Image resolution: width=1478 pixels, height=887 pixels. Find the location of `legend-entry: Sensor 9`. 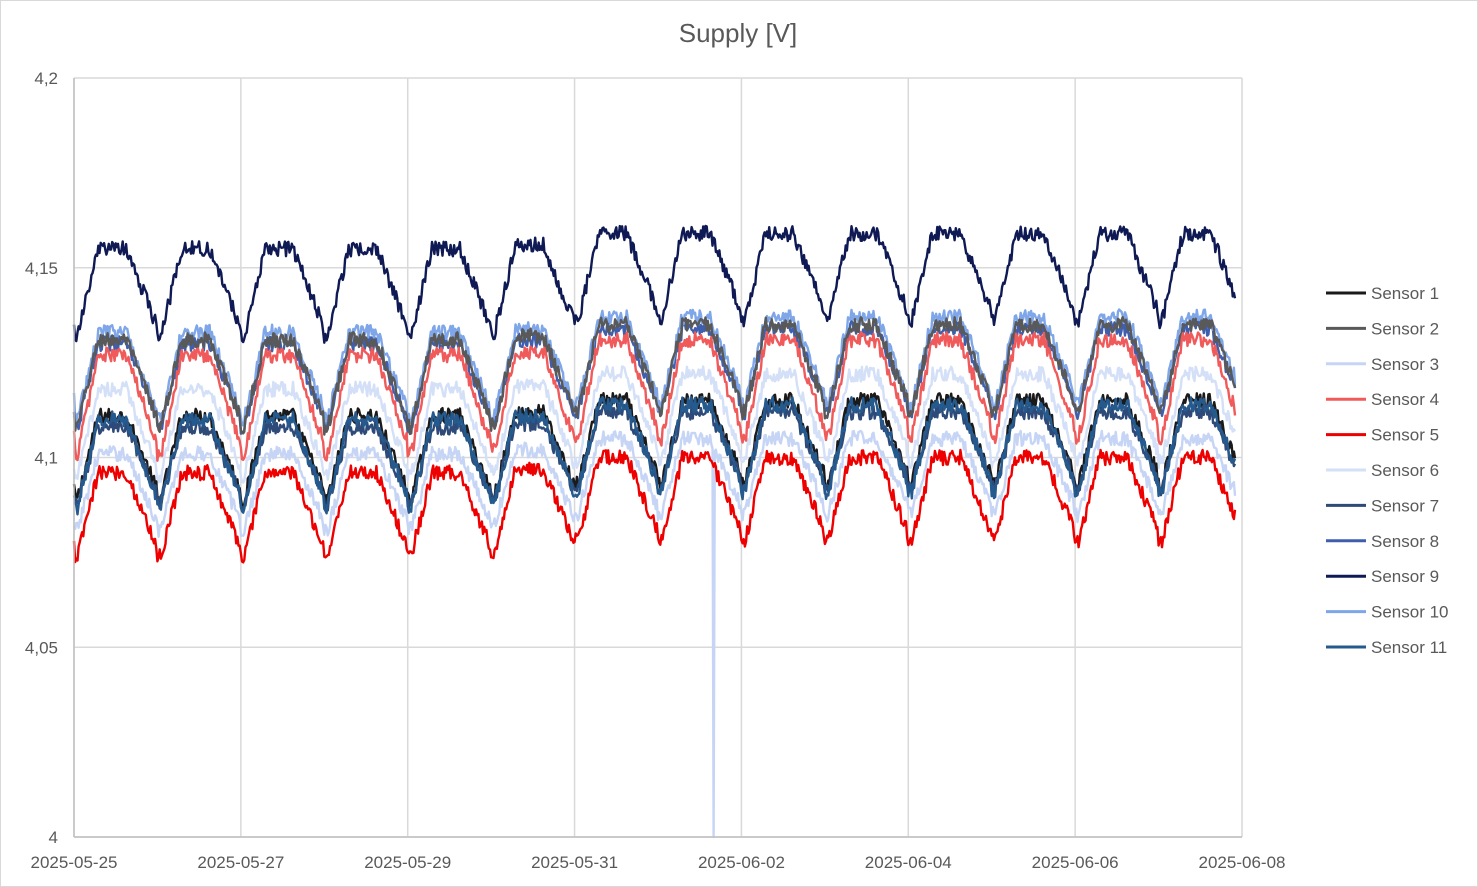

legend-entry: Sensor 9 is located at coordinates (1382, 576).